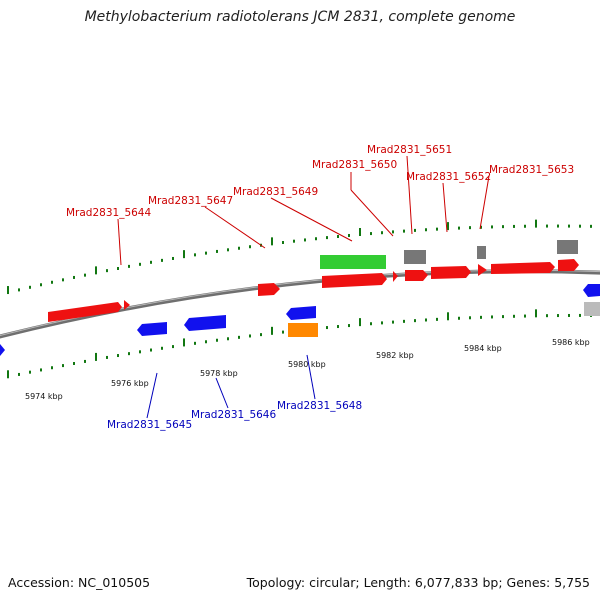 The height and width of the screenshot is (600, 600). Describe the element at coordinates (483, 348) in the screenshot. I see `scale-label-5984: 5984 kbp` at that location.